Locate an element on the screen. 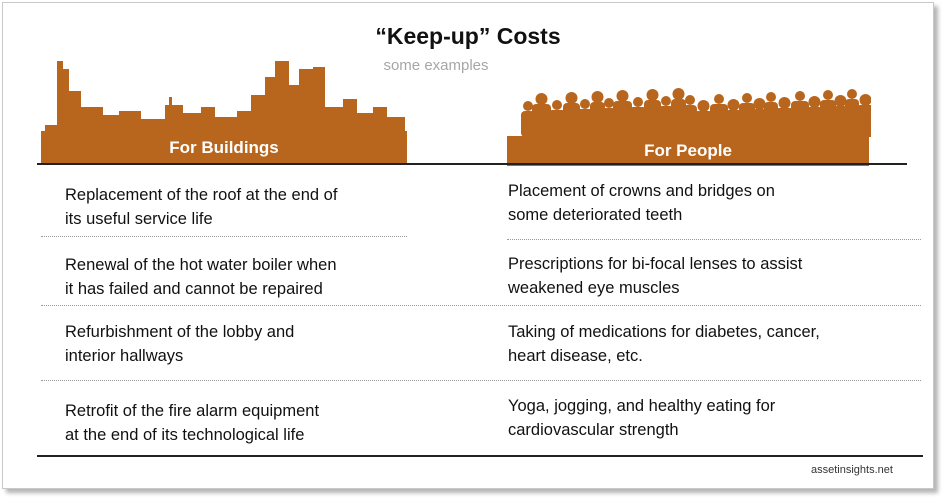 The image size is (943, 499). header-rule is located at coordinates (472, 164).